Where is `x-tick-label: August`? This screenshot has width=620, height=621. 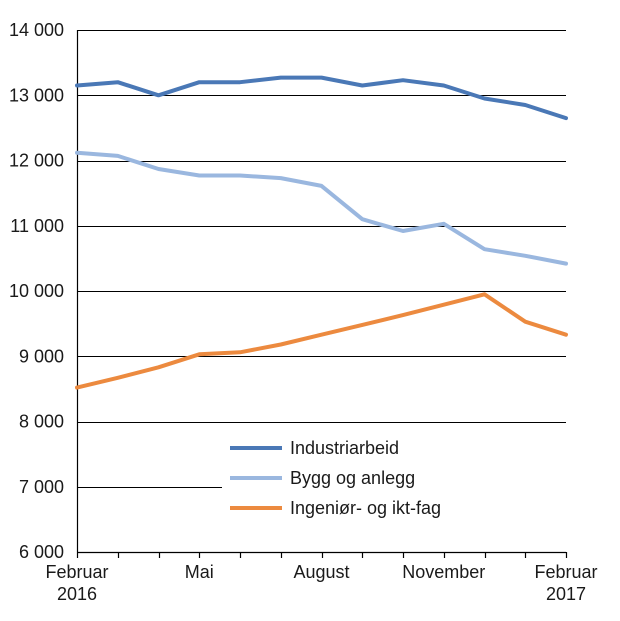 x-tick-label: August is located at coordinates (321, 572).